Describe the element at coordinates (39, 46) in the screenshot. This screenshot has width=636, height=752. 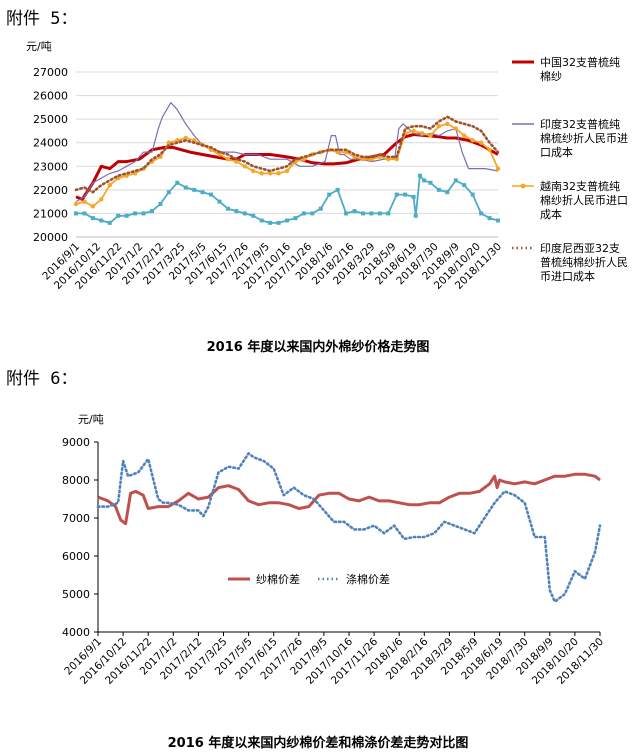
I see `chart-1-ylabel: 元/吨` at that location.